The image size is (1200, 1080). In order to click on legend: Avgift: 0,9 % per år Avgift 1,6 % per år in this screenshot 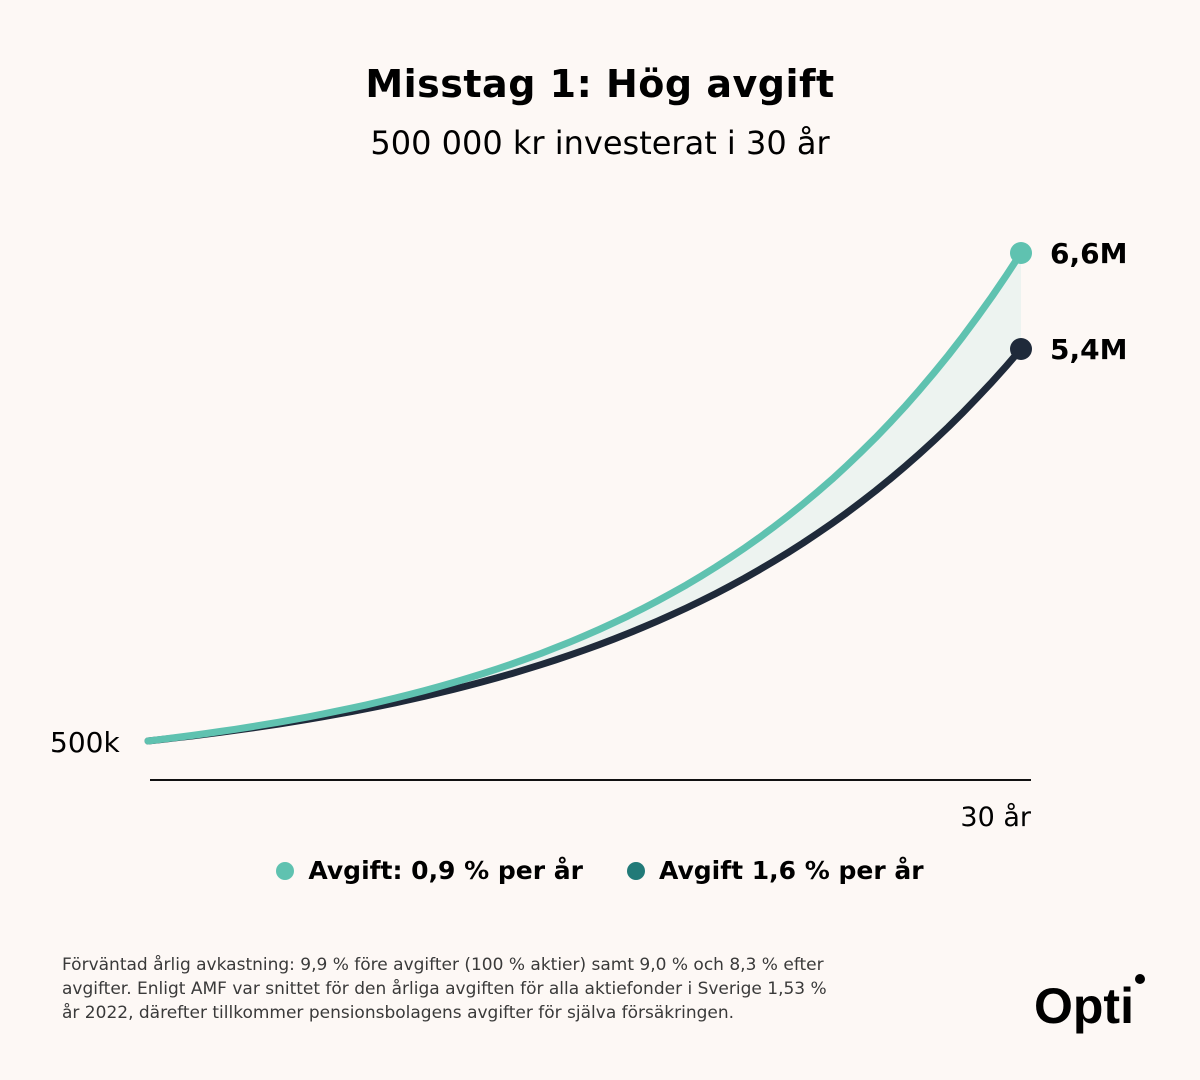, I will do `click(600, 870)`.